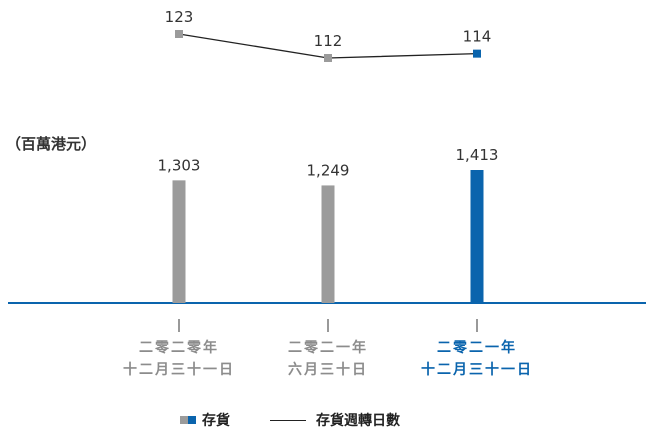 The height and width of the screenshot is (430, 646). Describe the element at coordinates (184, 420) in the screenshot. I see `legend-swatch-gray` at that location.